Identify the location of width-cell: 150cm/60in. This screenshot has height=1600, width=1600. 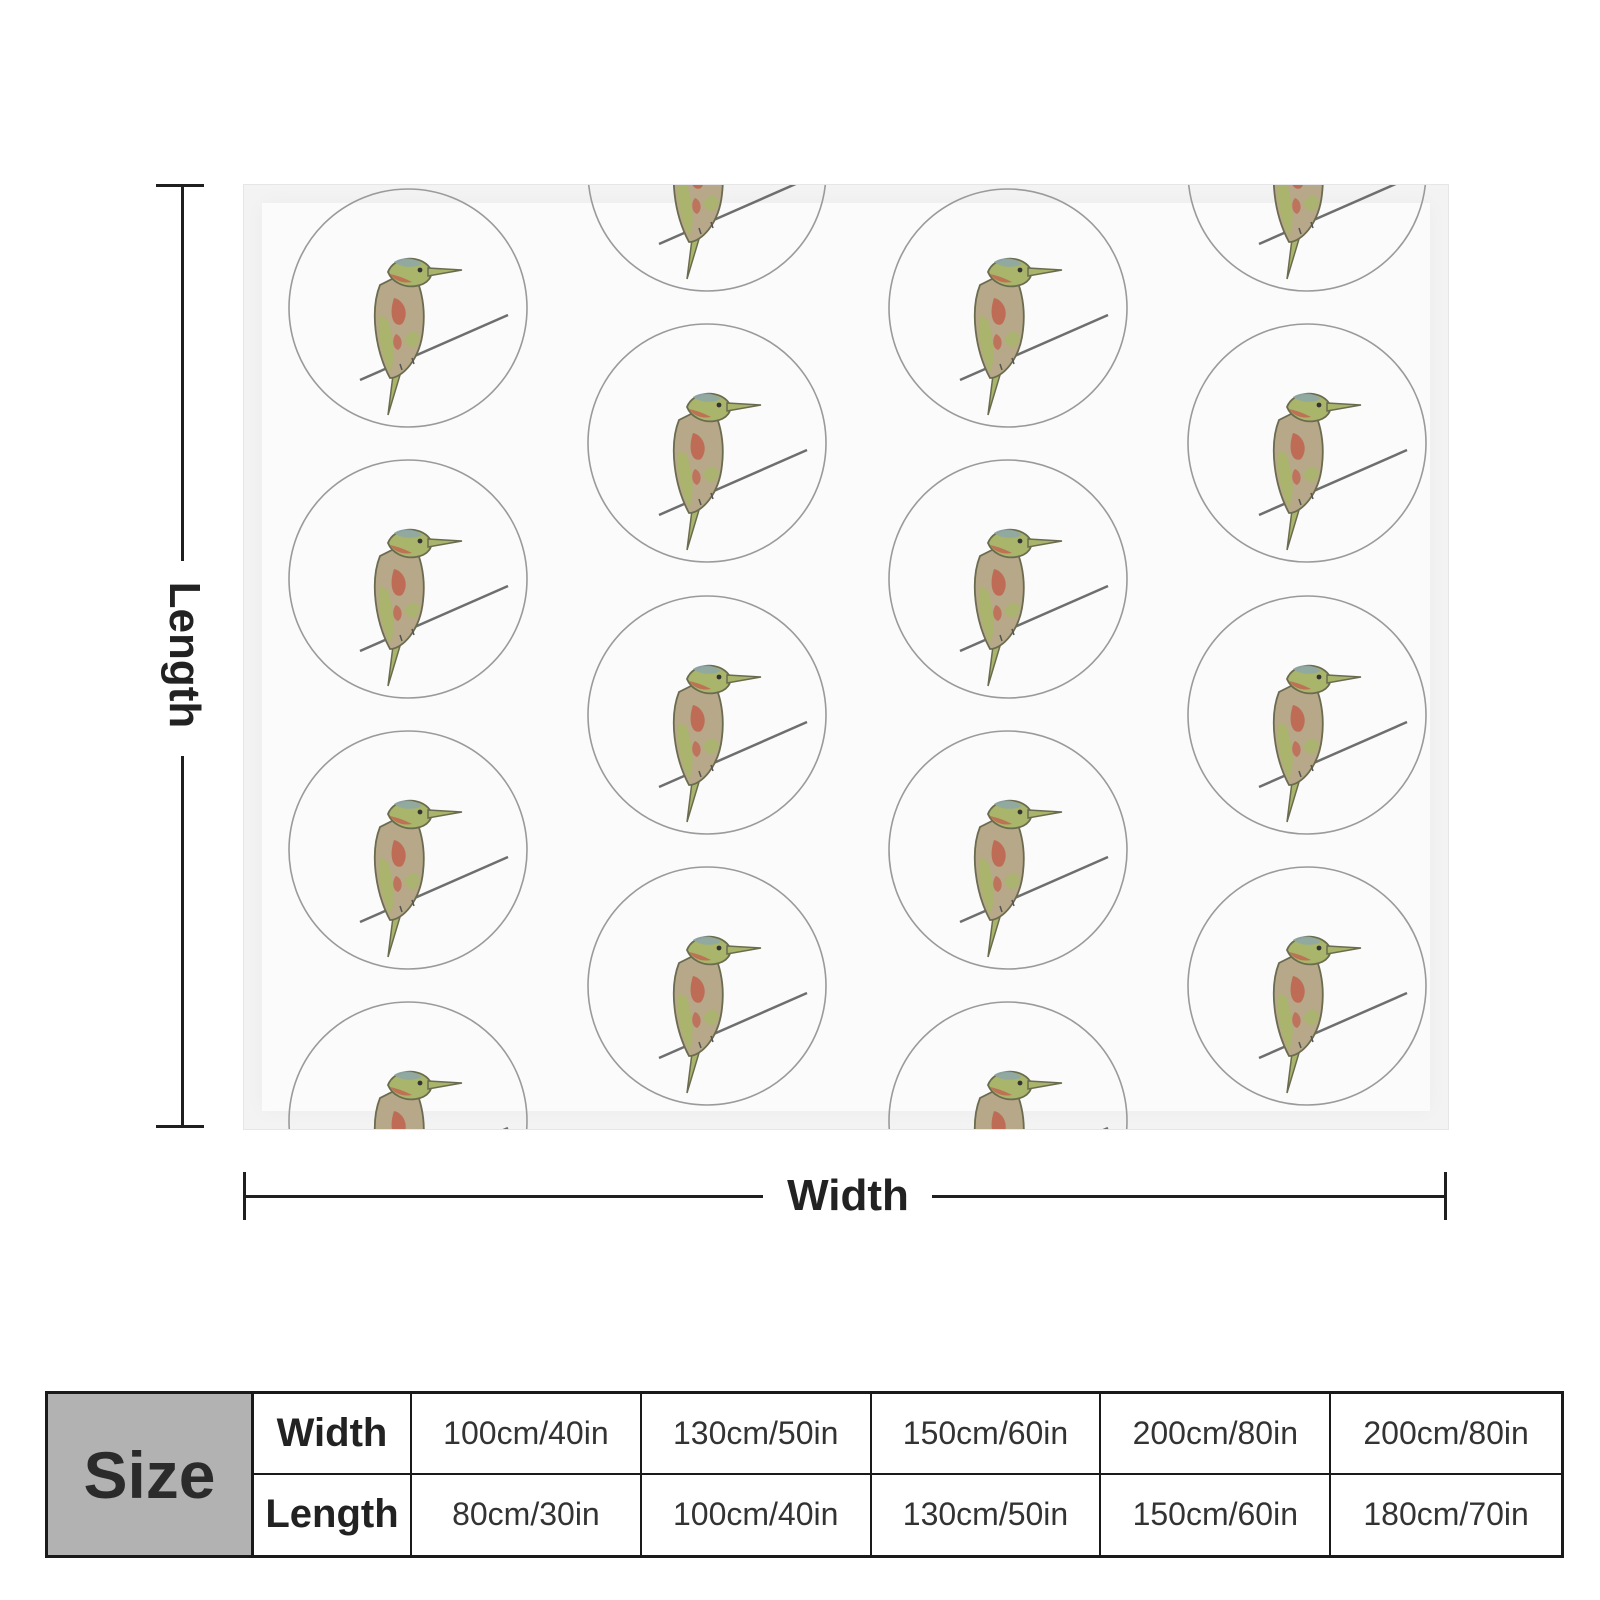
(986, 1434).